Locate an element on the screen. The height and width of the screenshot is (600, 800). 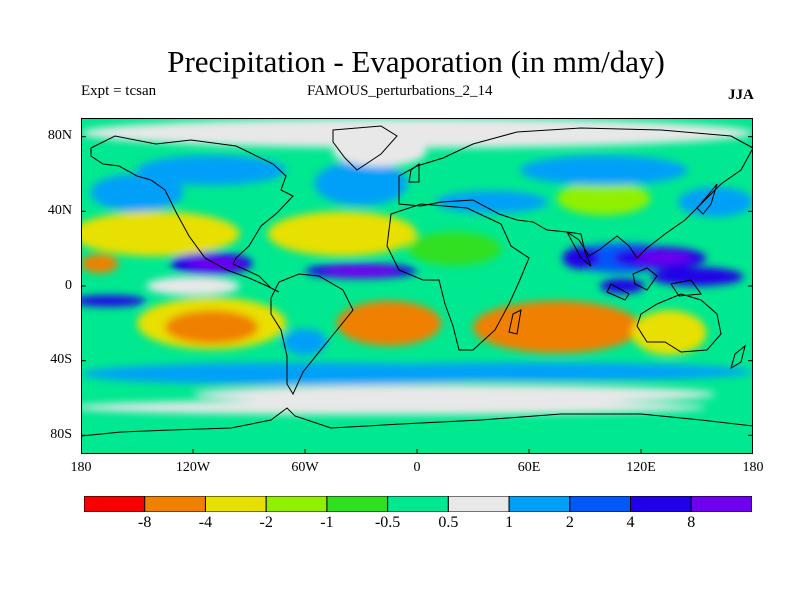
coastline-madagascar is located at coordinates (515, 322).